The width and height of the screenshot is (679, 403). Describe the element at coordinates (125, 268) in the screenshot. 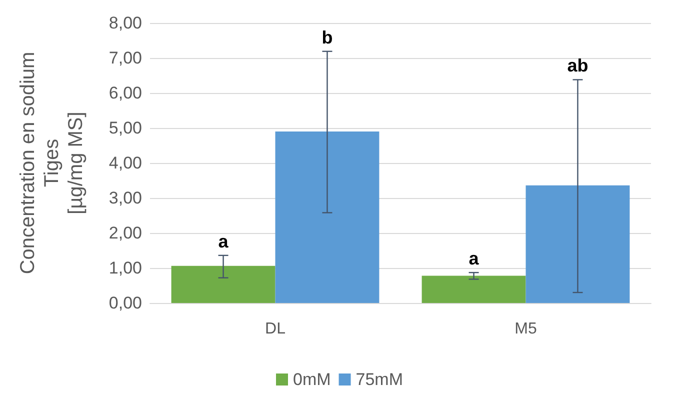

I see `y-tick-label: 1,00` at that location.